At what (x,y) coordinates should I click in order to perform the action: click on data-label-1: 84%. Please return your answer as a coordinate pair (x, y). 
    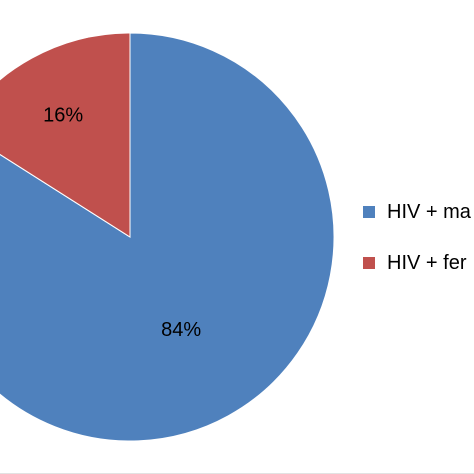
    Looking at the image, I should click on (181, 330).